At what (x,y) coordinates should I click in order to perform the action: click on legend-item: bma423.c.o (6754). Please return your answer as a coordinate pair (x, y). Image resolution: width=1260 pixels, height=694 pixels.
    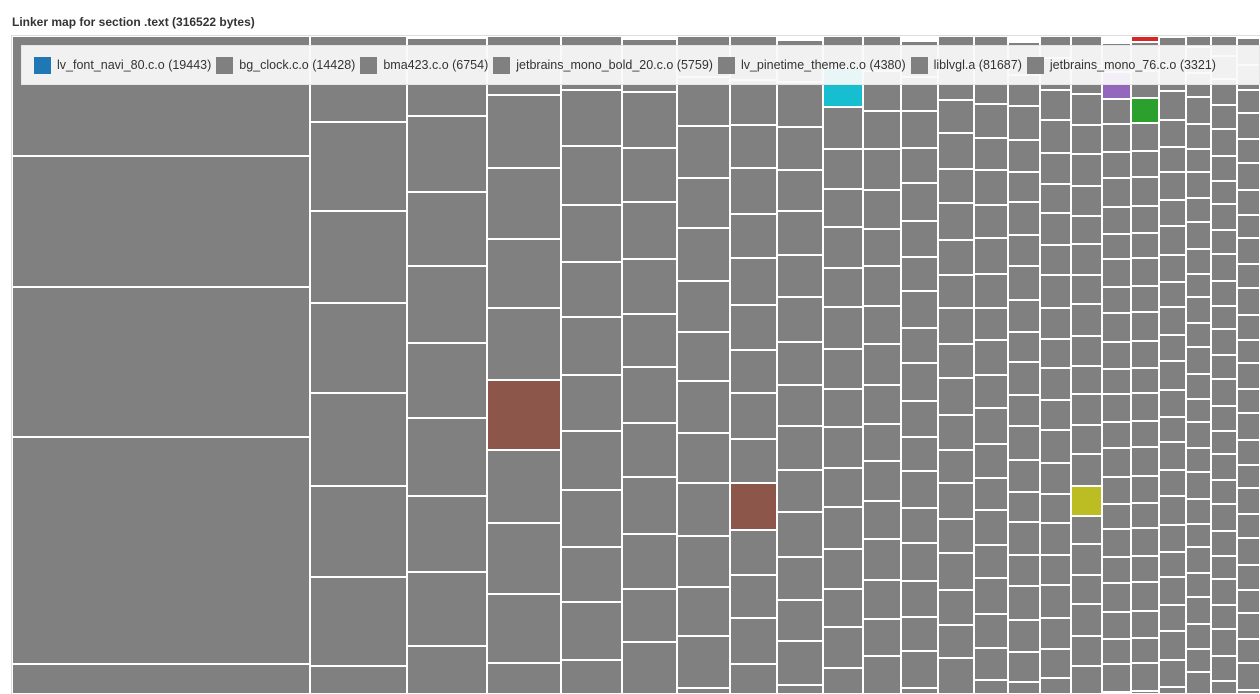
    Looking at the image, I should click on (424, 65).